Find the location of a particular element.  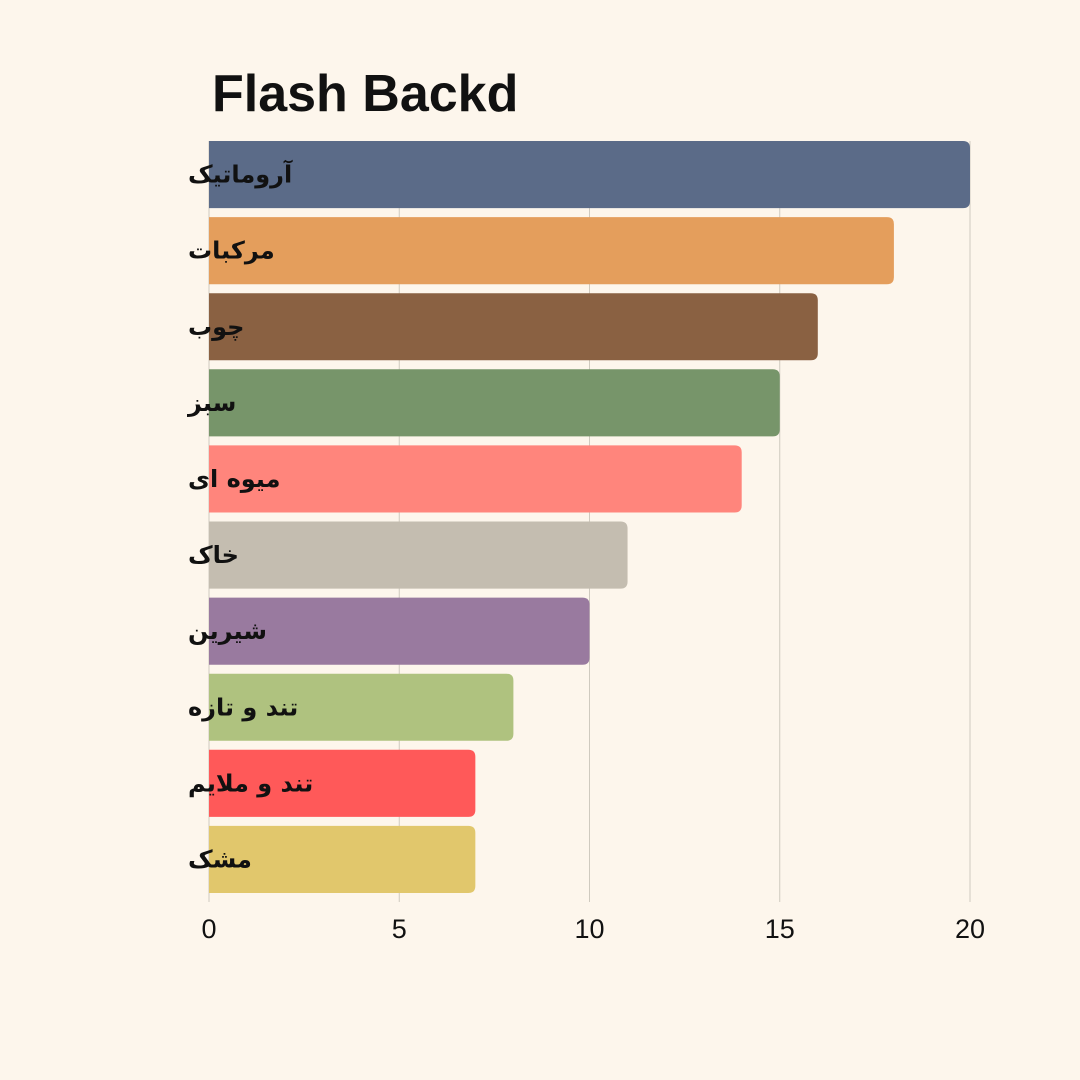

category-label: شیرین is located at coordinates (227, 631).